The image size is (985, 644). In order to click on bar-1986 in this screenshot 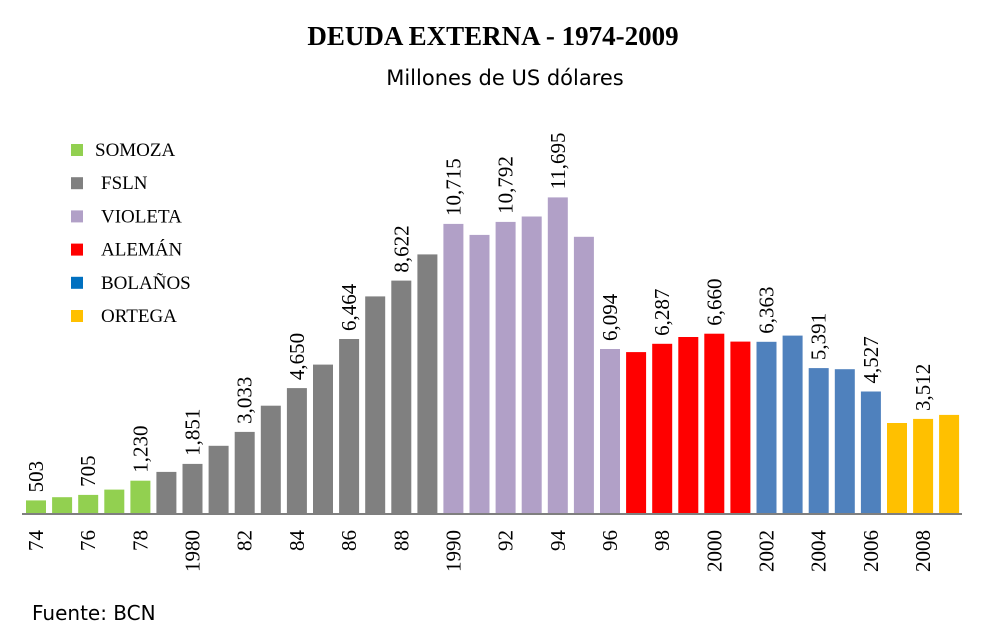, I will do `click(349, 426)`.